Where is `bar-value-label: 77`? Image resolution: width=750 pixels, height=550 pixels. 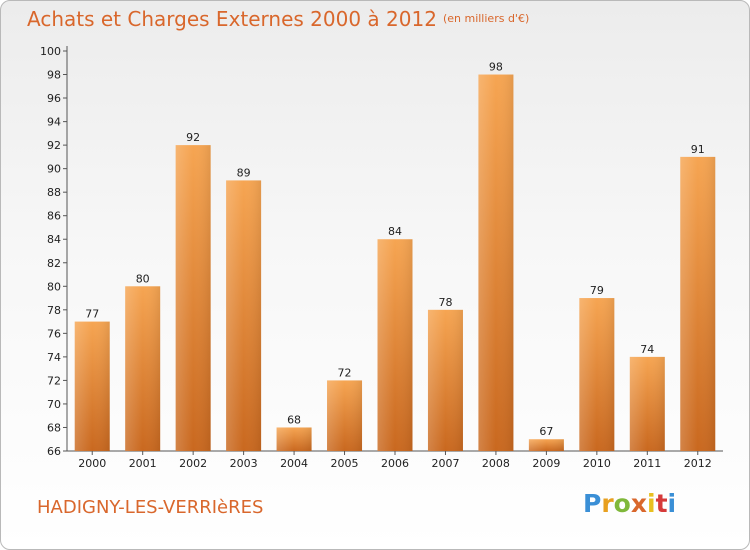
bar-value-label: 77 is located at coordinates (92, 314).